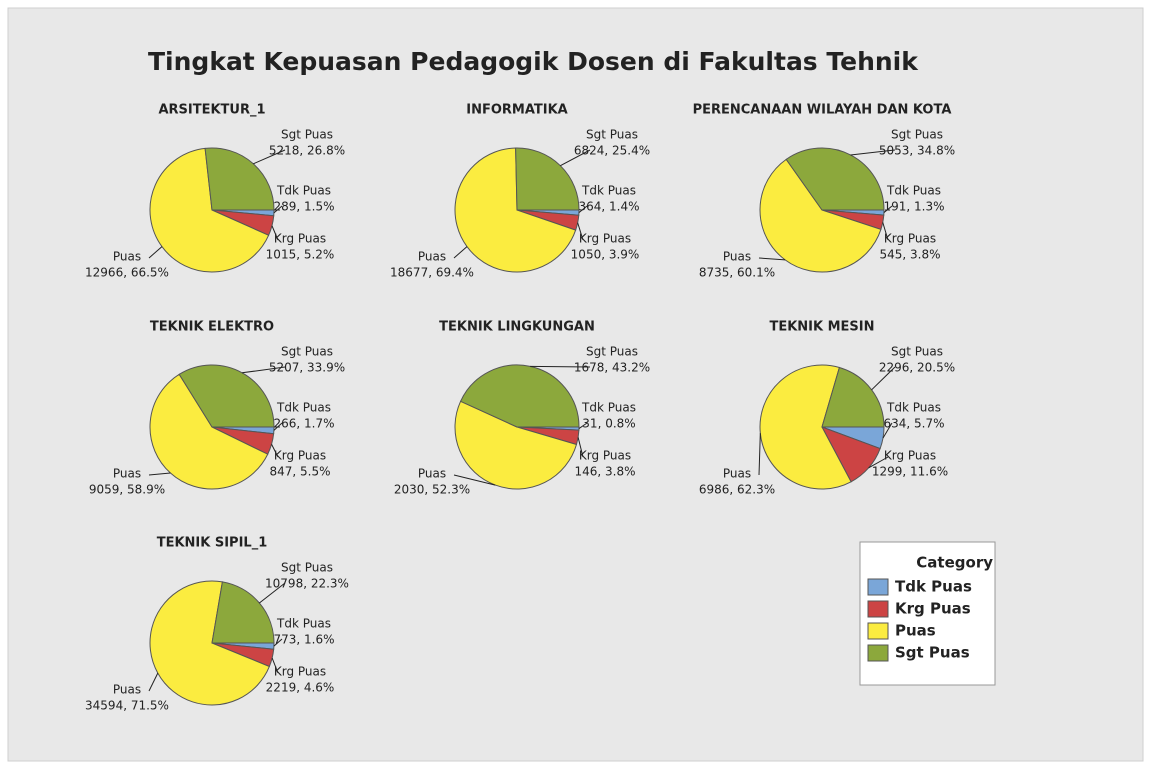  What do you see at coordinates (917, 368) in the screenshot?
I see `slice-value-label: 2296, 20.5%` at bounding box center [917, 368].